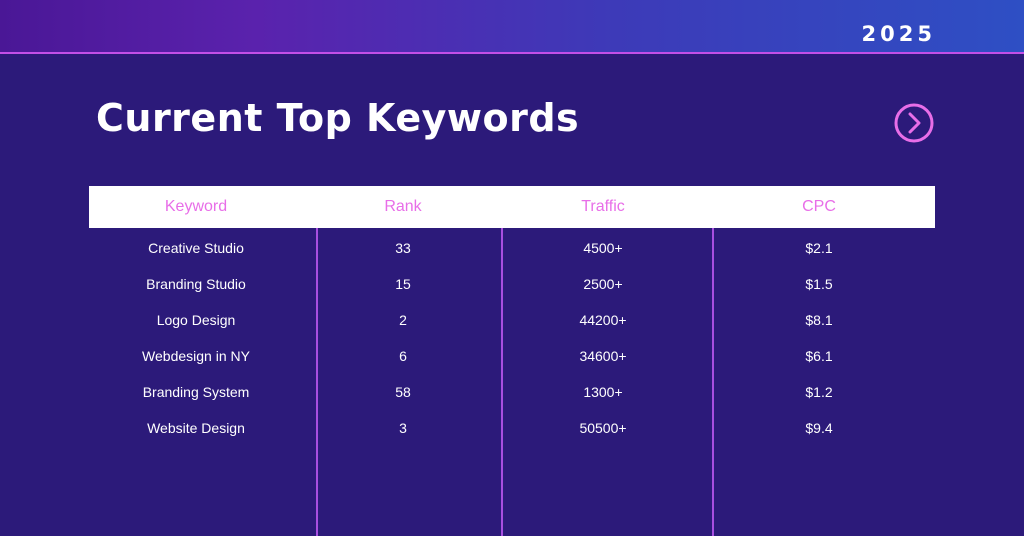  What do you see at coordinates (196, 320) in the screenshot?
I see `cell-keyword: Logo Design` at bounding box center [196, 320].